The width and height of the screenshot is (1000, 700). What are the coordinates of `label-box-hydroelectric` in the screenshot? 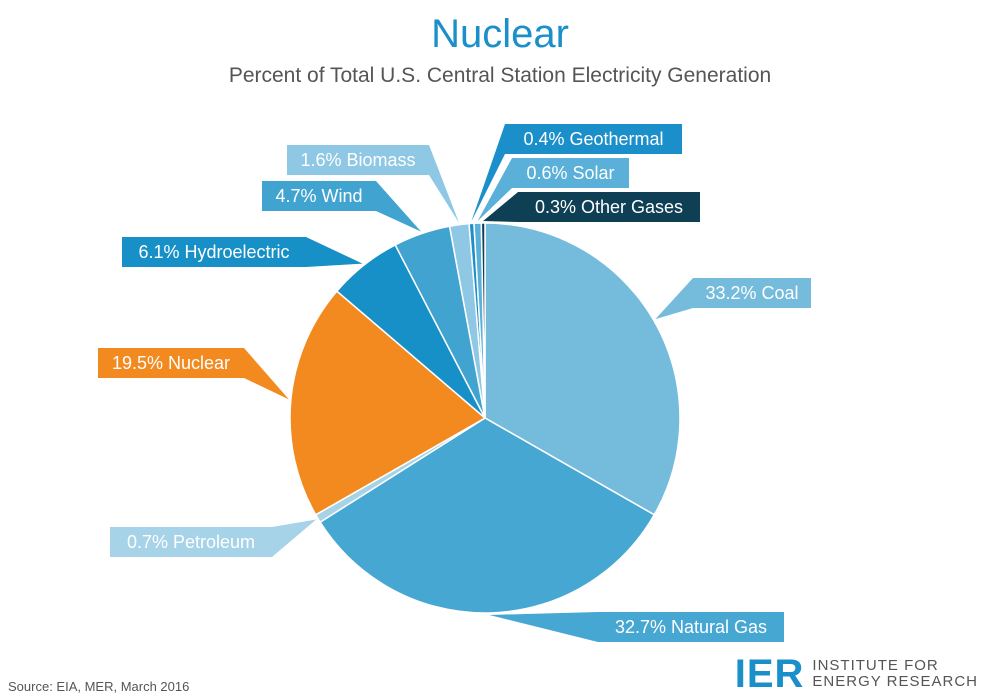 It's located at (214, 252).